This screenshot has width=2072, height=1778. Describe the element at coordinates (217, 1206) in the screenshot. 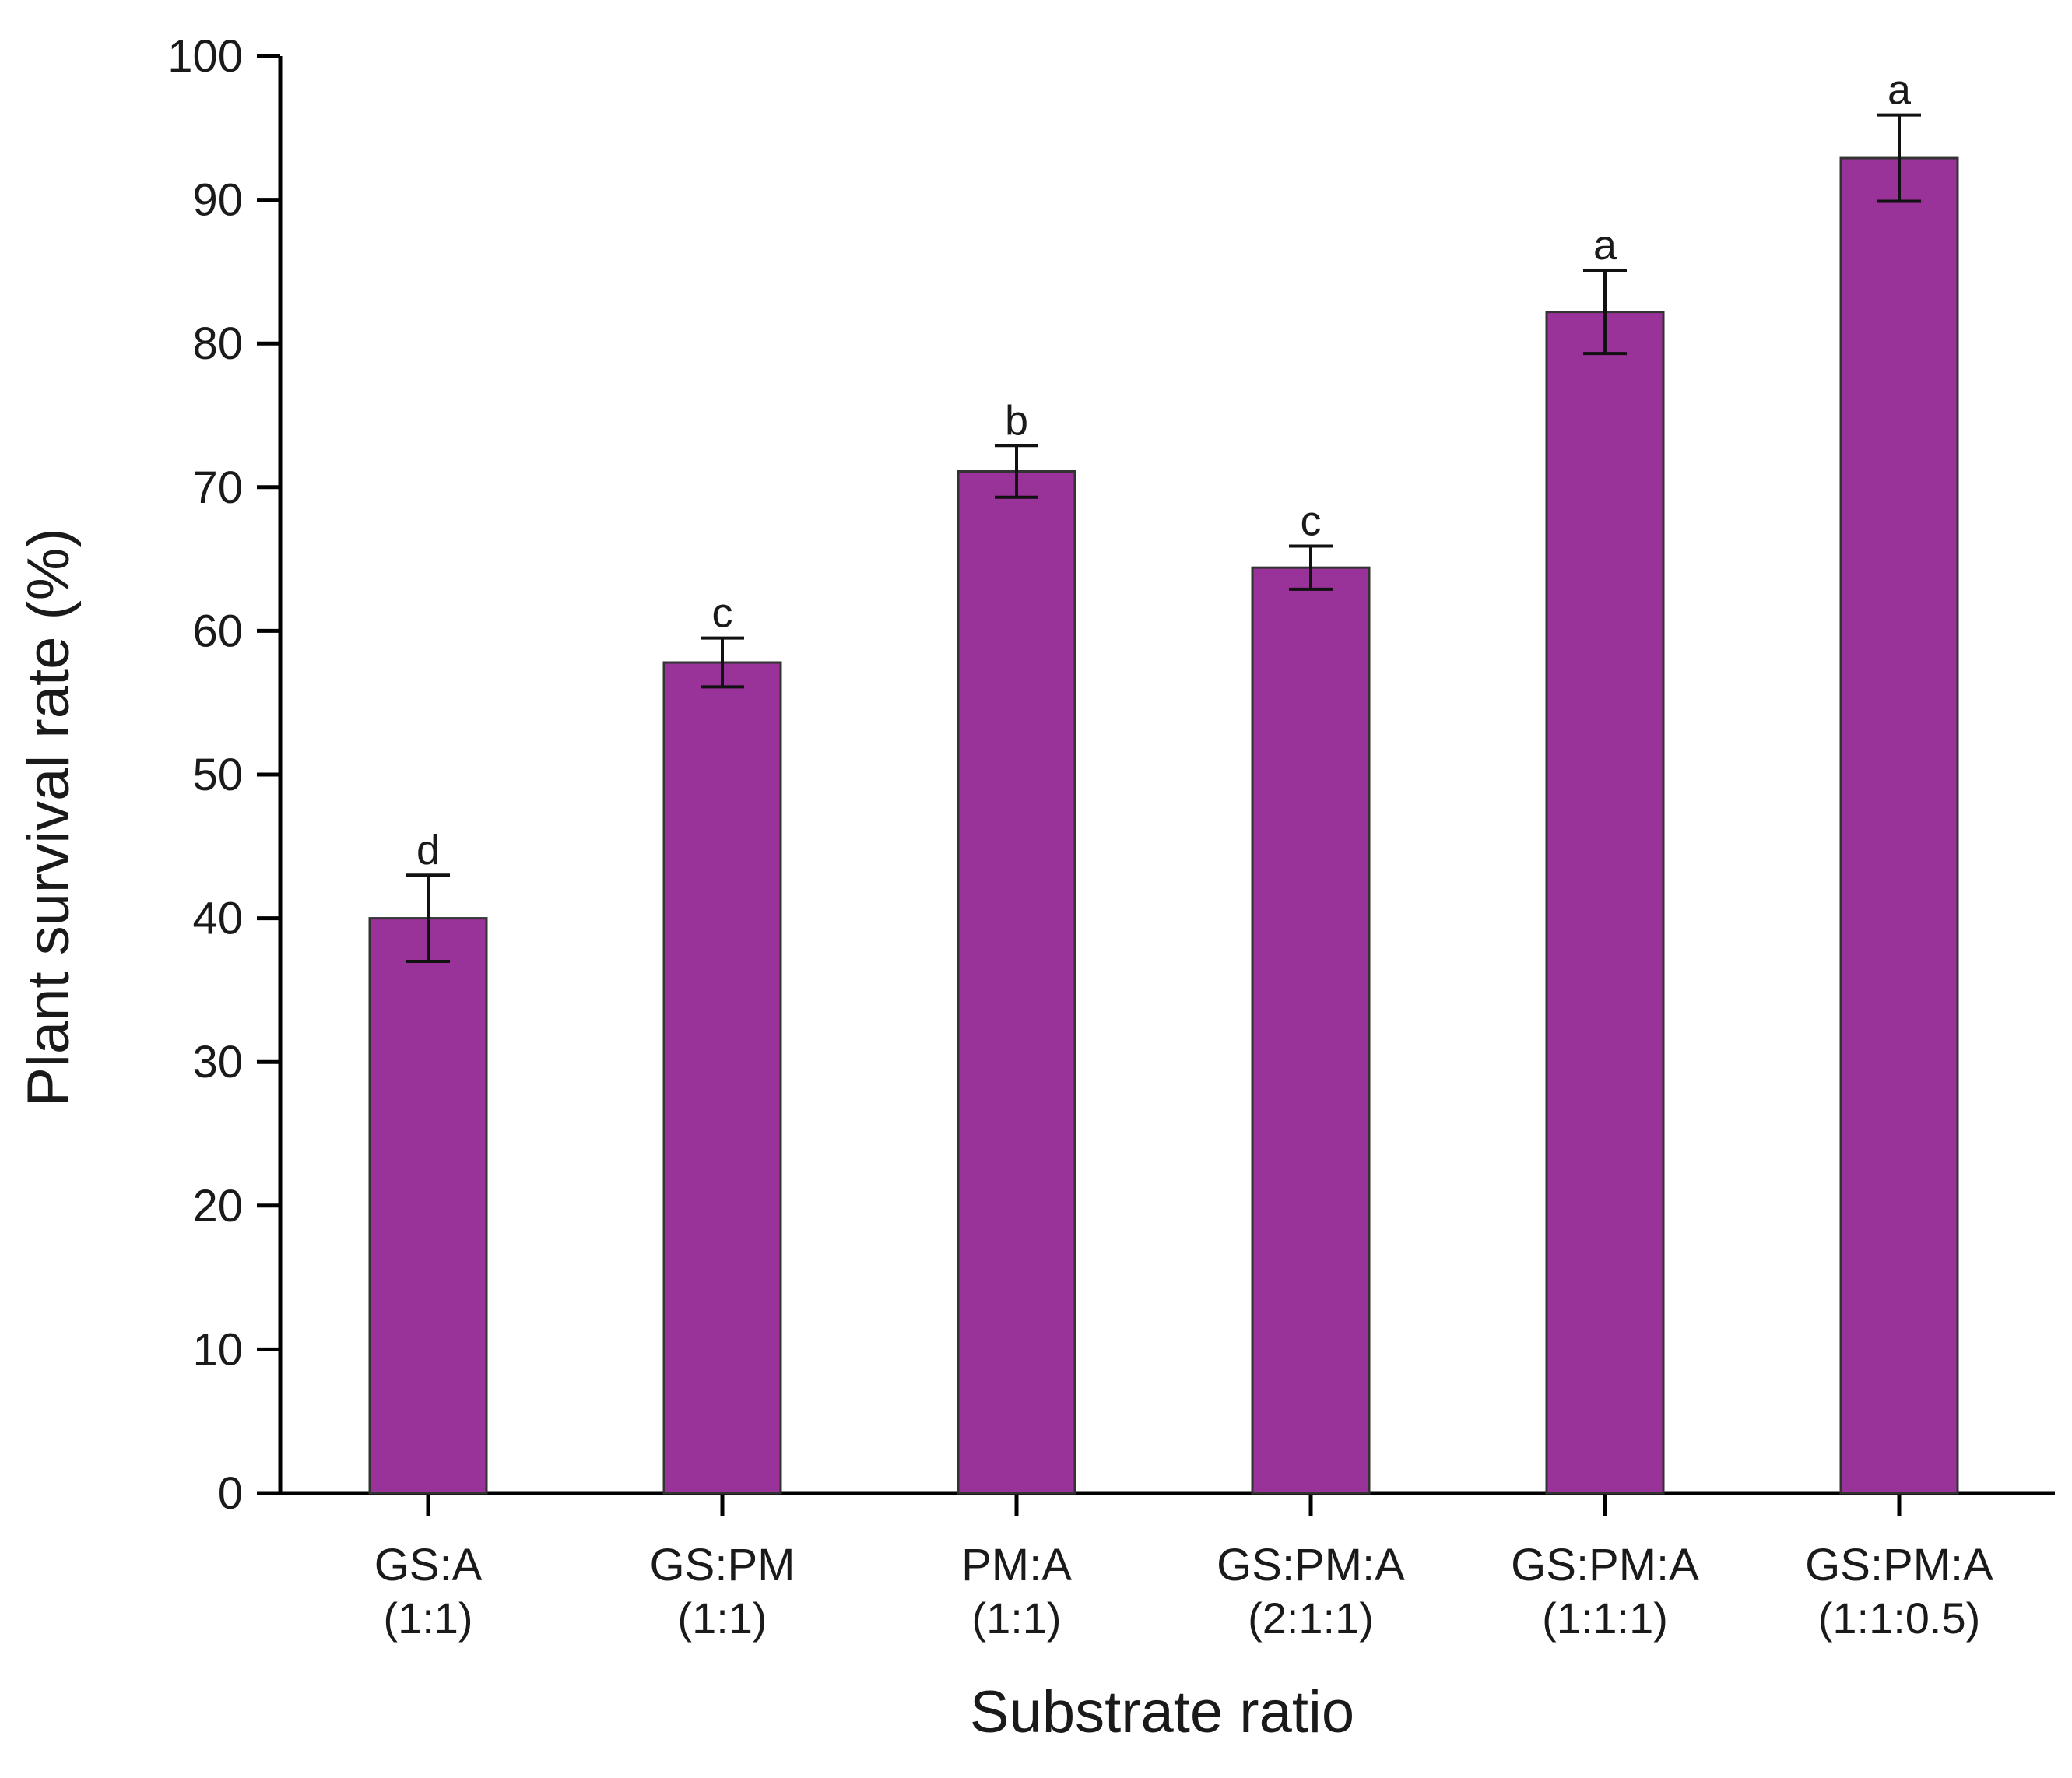

I see `y-tick-label: 20` at that location.